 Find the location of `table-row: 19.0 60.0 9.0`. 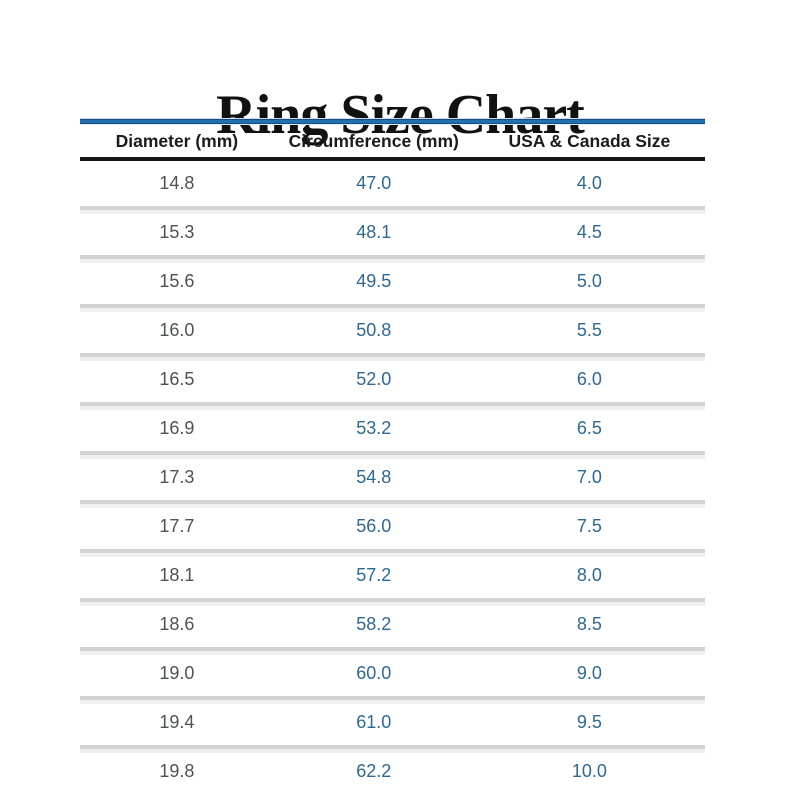

table-row: 19.0 60.0 9.0 is located at coordinates (392, 673).